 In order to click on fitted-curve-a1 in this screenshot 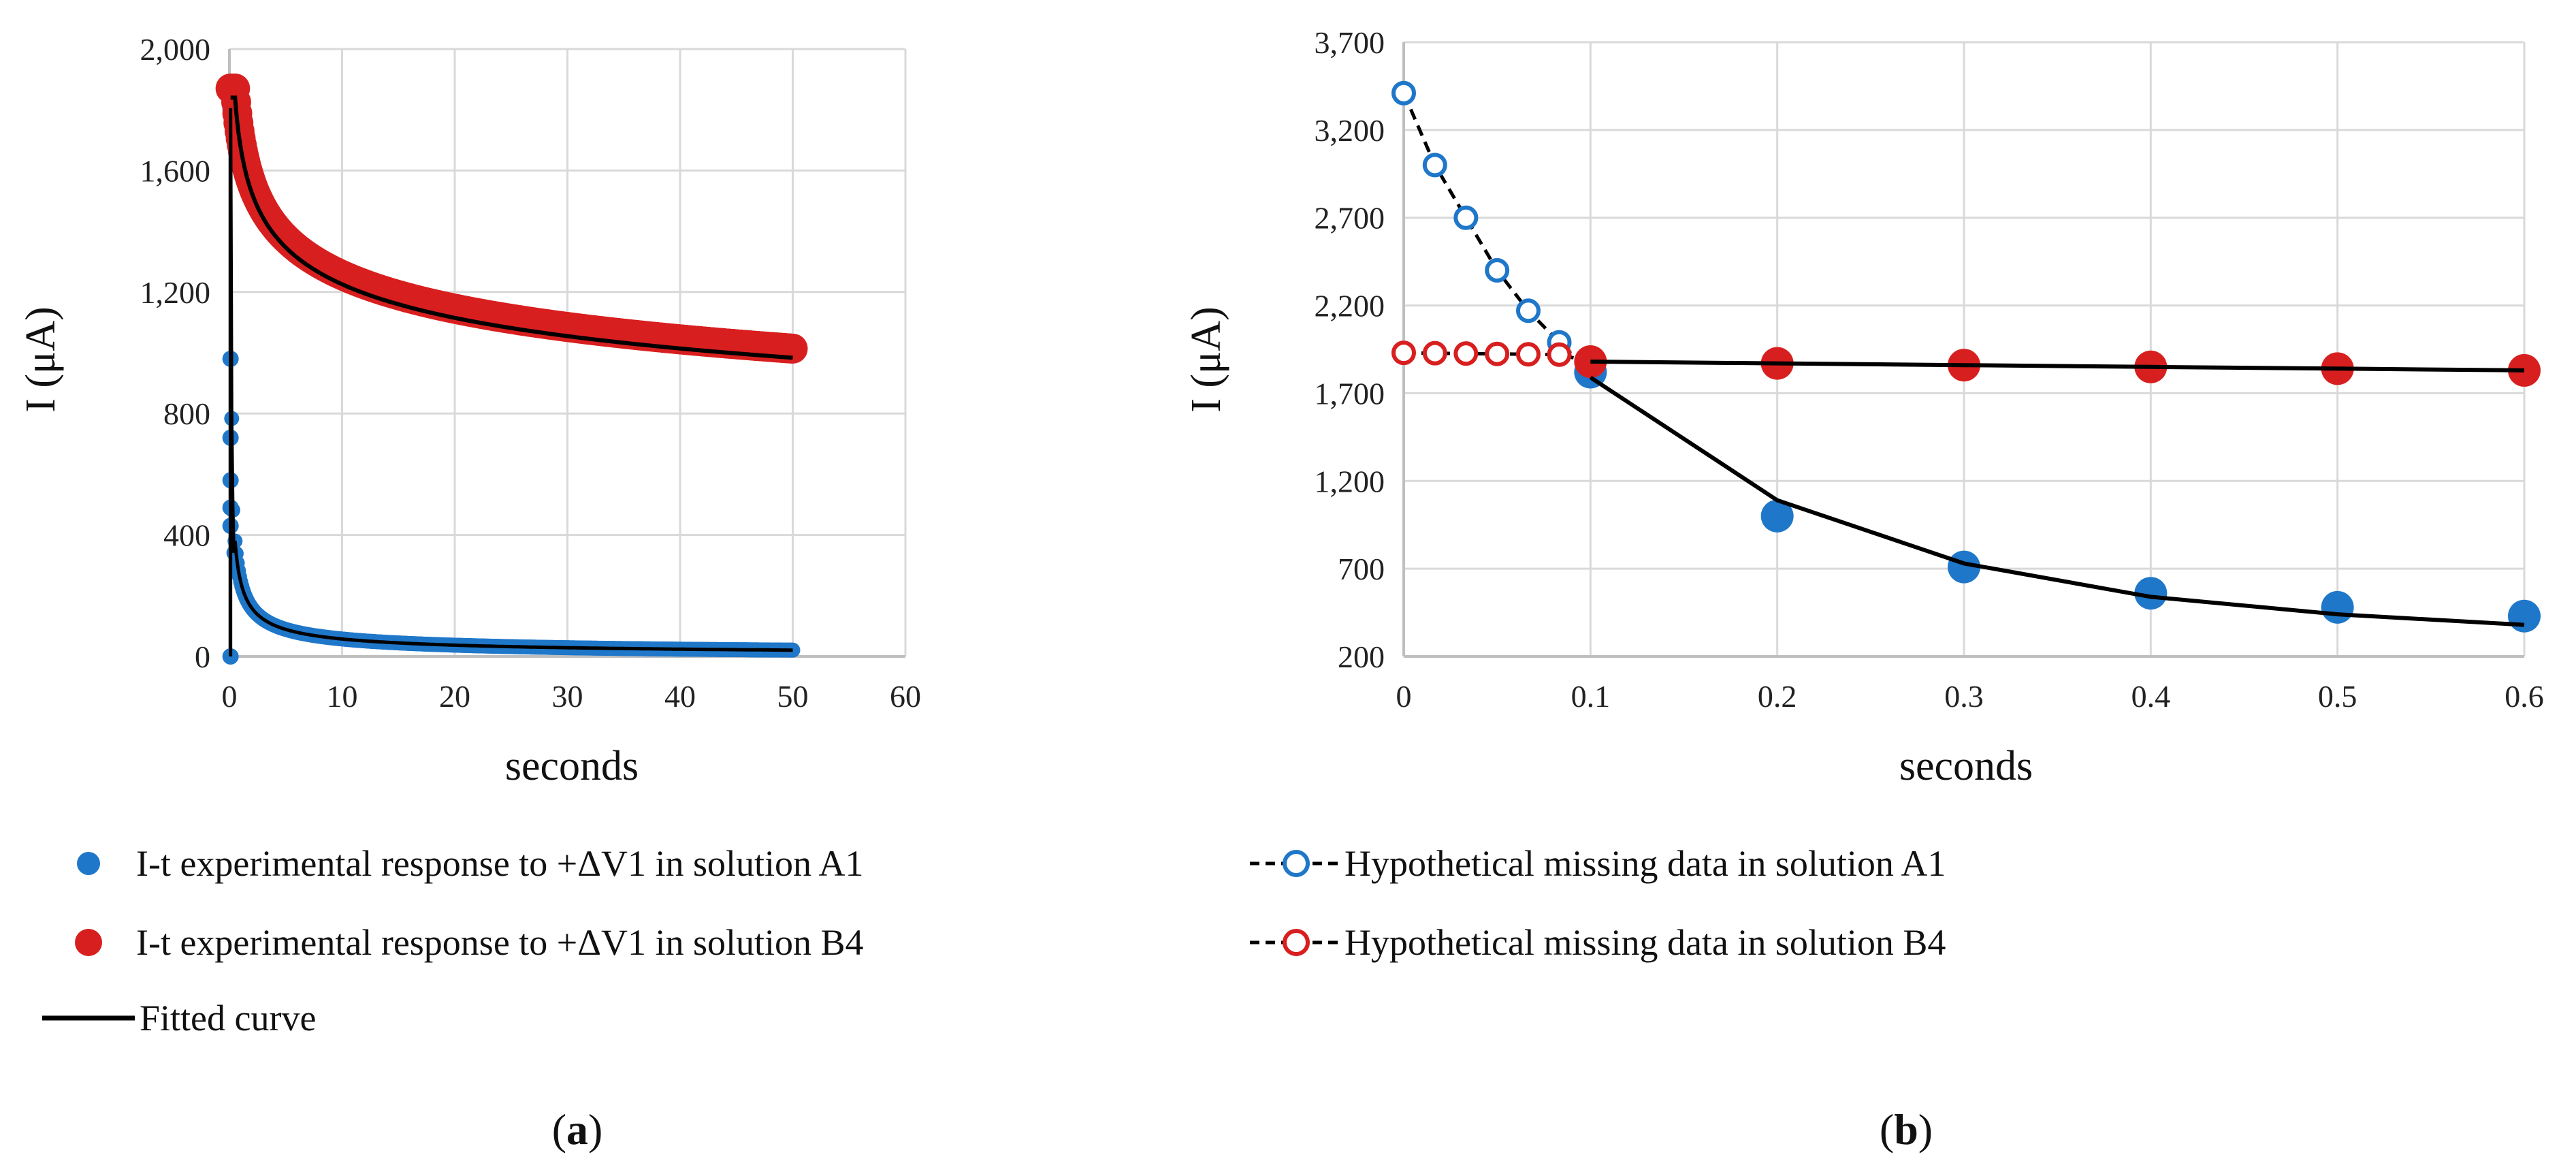, I will do `click(511, 382)`.